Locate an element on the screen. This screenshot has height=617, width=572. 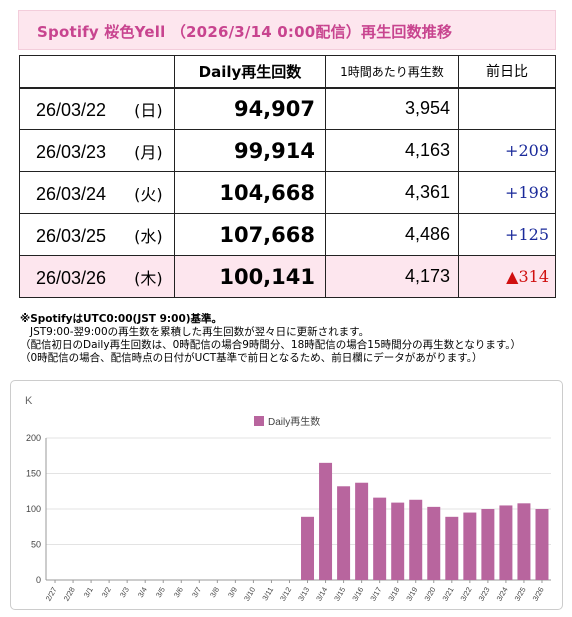
legend-swatch is located at coordinates (259, 421).